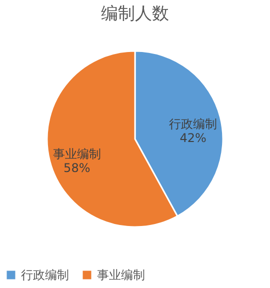 Image resolution: width=270 pixels, height=288 pixels. What do you see at coordinates (121, 275) in the screenshot?
I see `legend-label: 事业编制` at bounding box center [121, 275].